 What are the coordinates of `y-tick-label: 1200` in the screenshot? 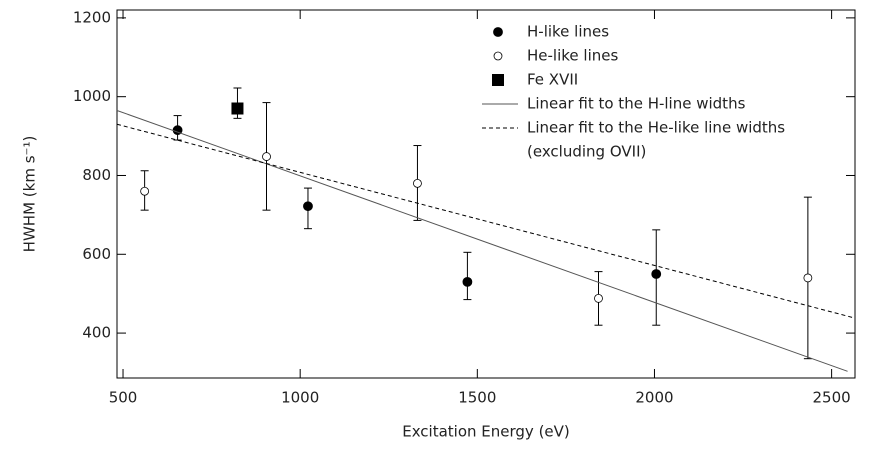 It's located at (92, 17).